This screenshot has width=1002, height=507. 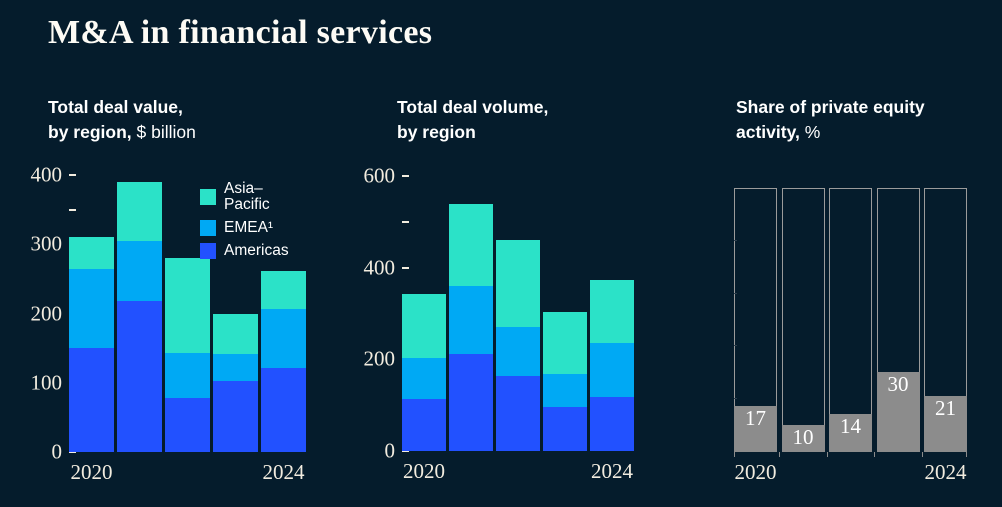 I want to click on pe-track-2021: 10, so click(x=803, y=320).